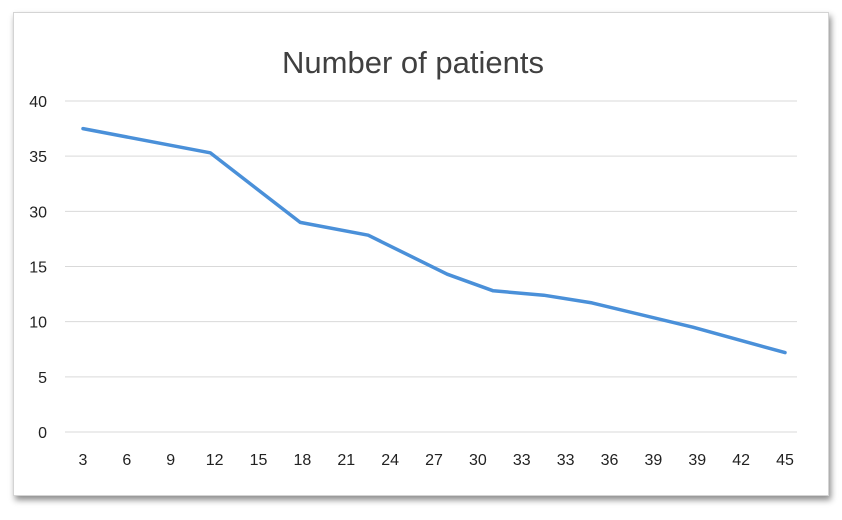  Describe the element at coordinates (170, 460) in the screenshot. I see `x-tick-label: 9` at that location.